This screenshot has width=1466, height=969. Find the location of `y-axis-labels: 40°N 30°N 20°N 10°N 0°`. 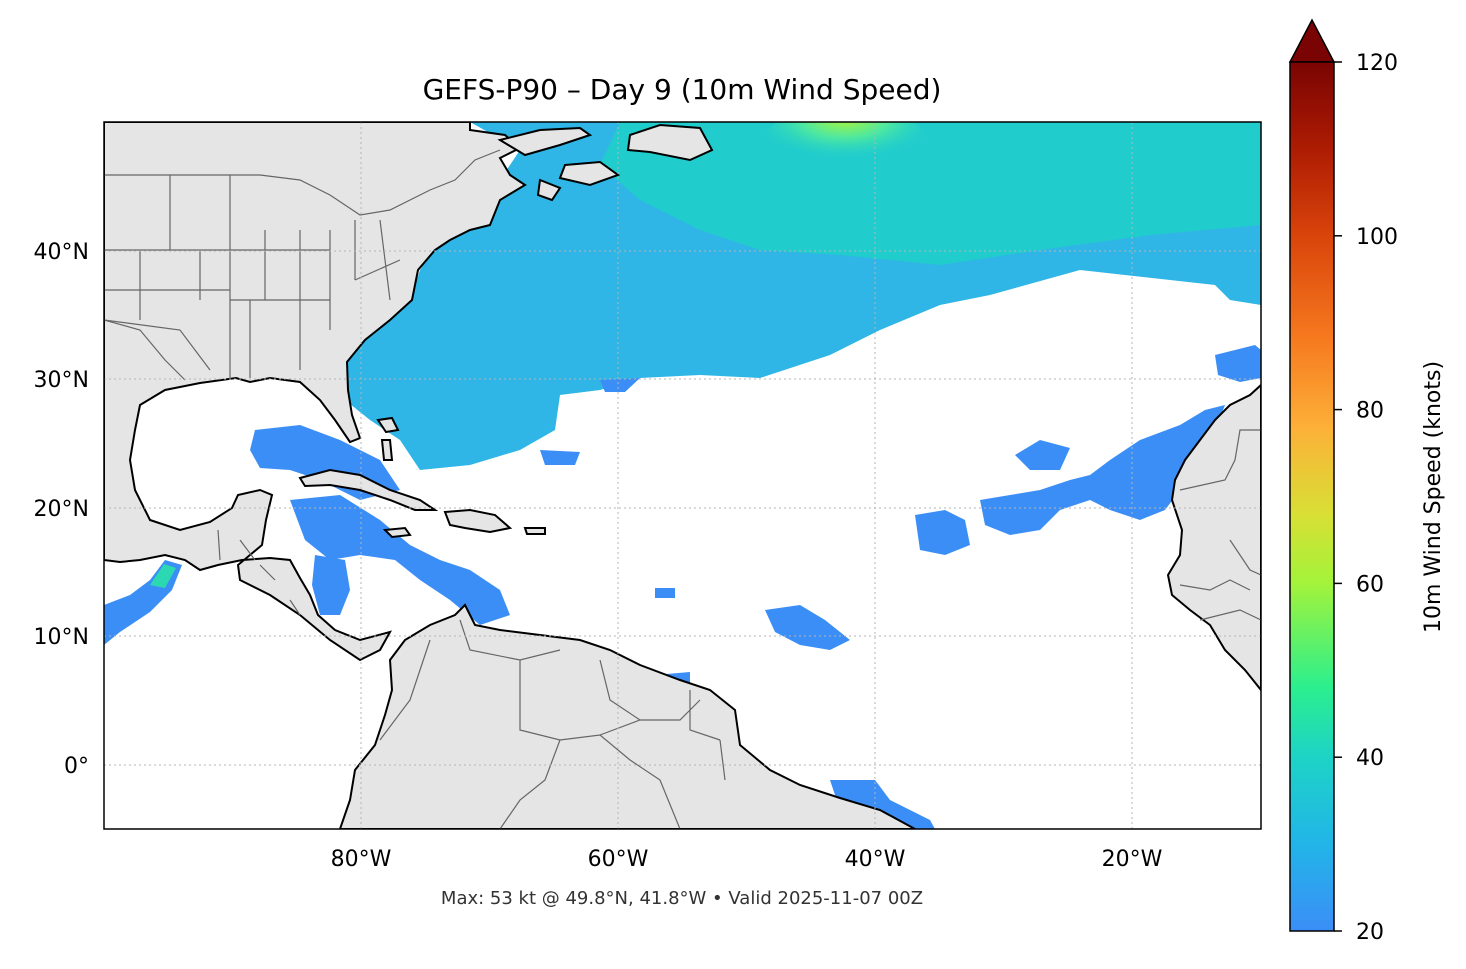

y-axis-labels: 40°N 30°N 20°N 10°N 0° is located at coordinates (61, 509).